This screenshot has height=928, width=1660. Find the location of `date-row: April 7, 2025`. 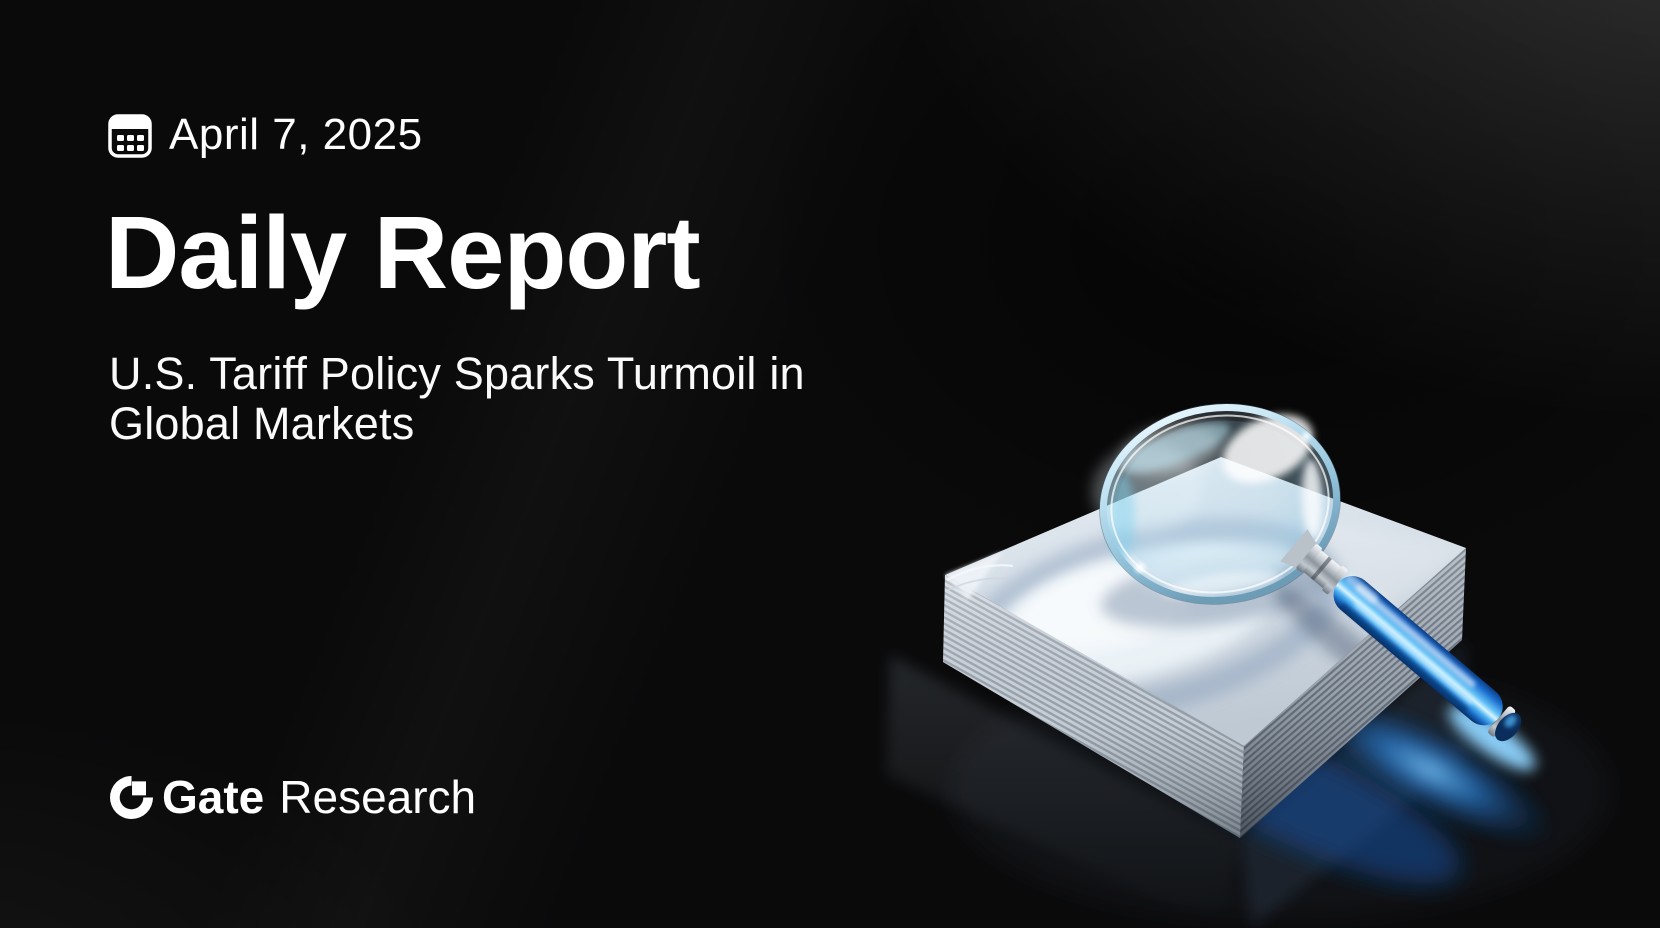

date-row: April 7, 2025 is located at coordinates (265, 135).